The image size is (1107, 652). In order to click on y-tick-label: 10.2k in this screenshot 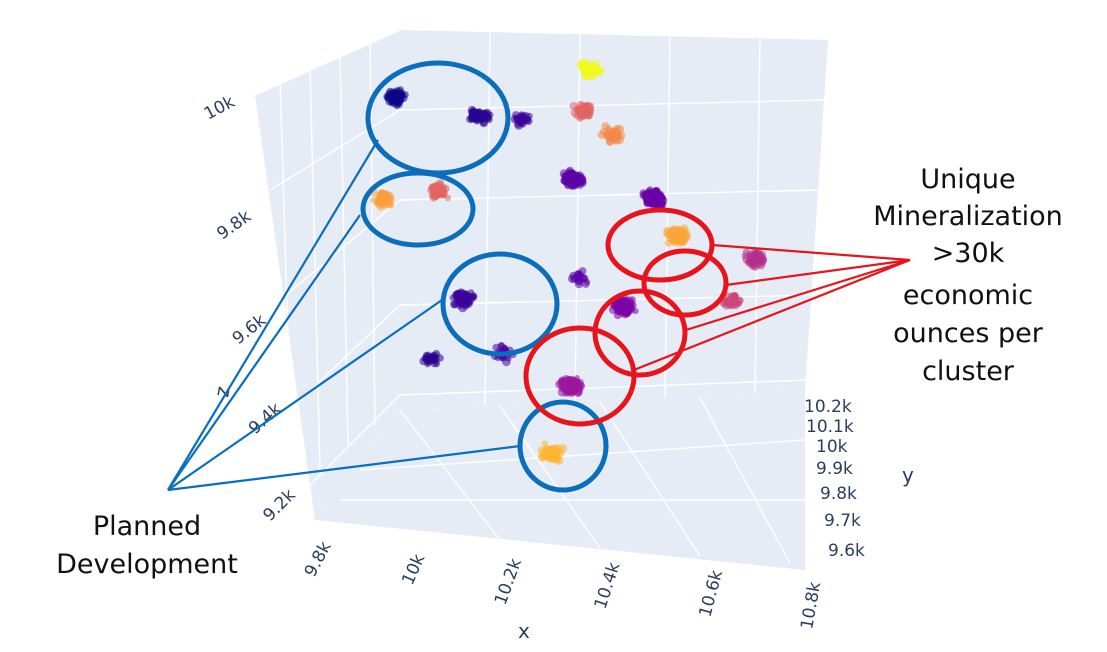, I will do `click(828, 407)`.